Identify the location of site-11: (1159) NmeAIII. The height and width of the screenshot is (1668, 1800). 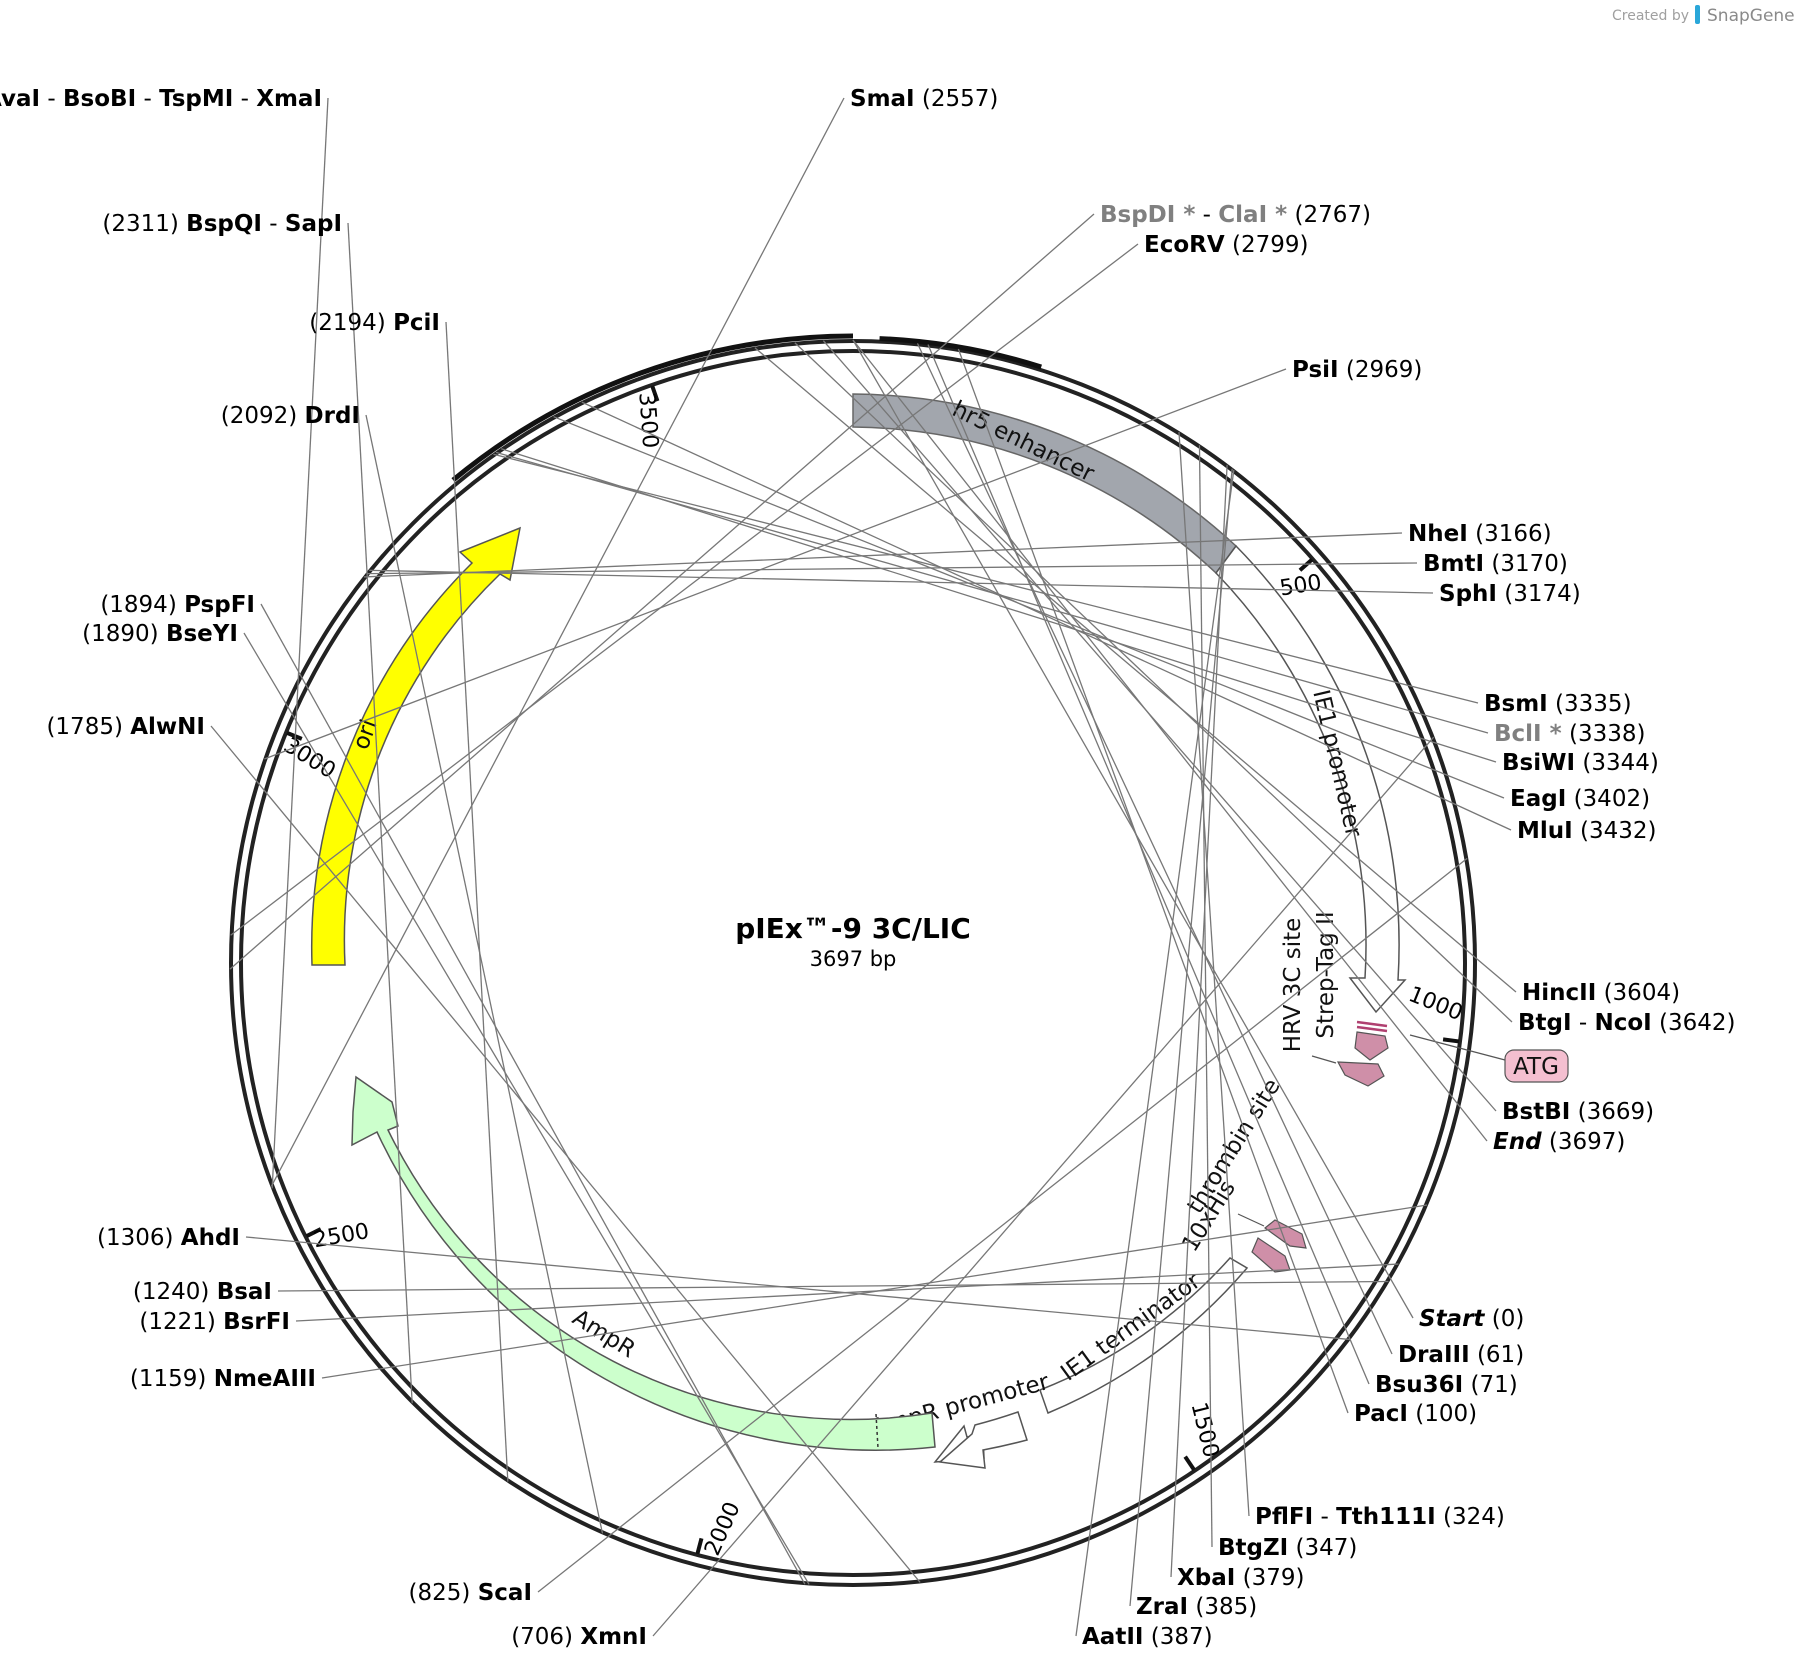
(779, 1298).